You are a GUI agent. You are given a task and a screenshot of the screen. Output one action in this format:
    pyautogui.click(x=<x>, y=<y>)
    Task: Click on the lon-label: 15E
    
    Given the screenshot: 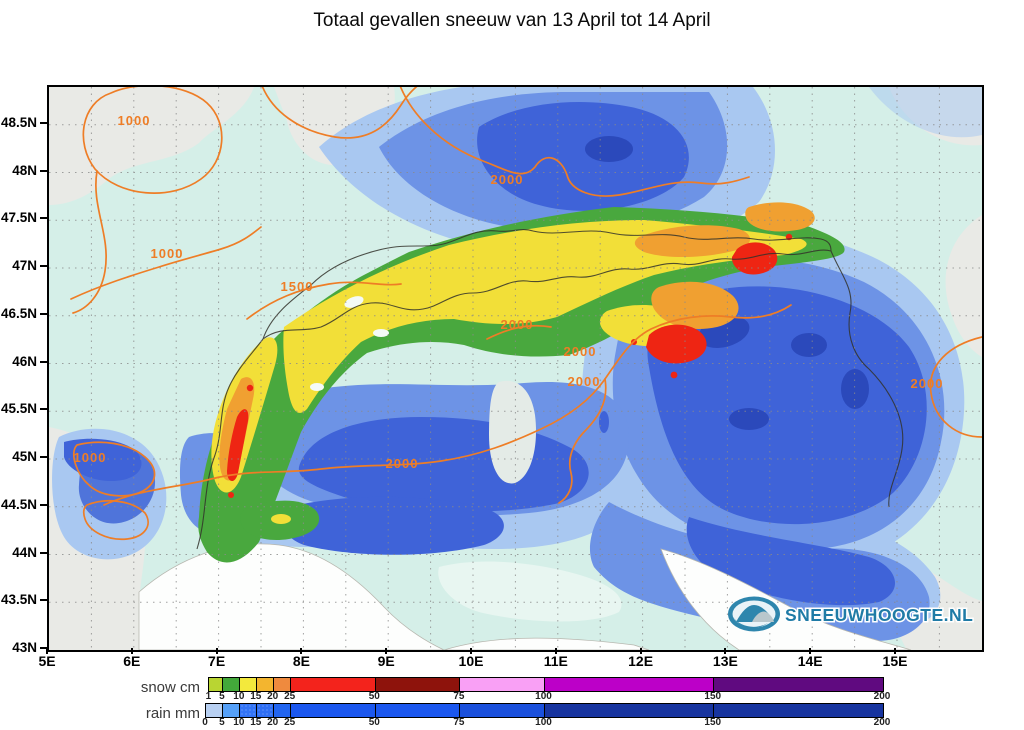 What is the action you would take?
    pyautogui.click(x=895, y=661)
    